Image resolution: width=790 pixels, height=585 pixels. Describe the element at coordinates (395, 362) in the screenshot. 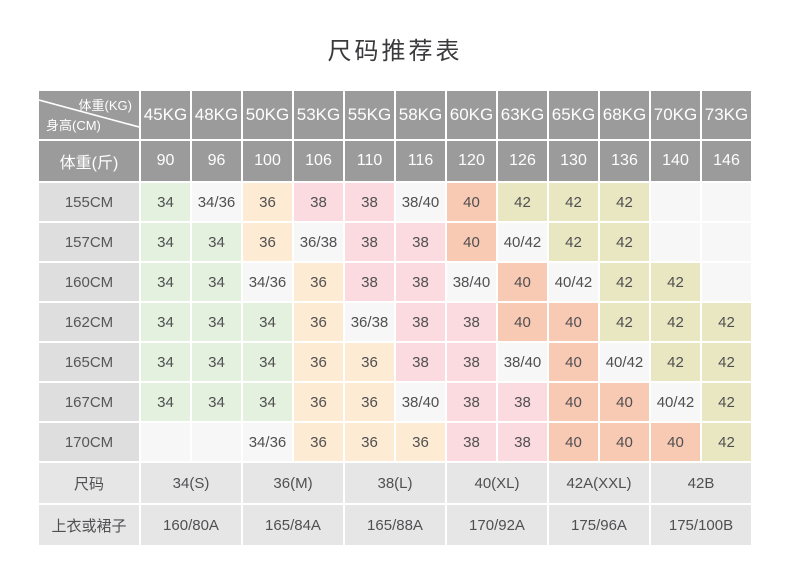

I see `table-row: 165CM 34 34 34 36 36 38 38 38/40 40 40/42 42 42` at that location.